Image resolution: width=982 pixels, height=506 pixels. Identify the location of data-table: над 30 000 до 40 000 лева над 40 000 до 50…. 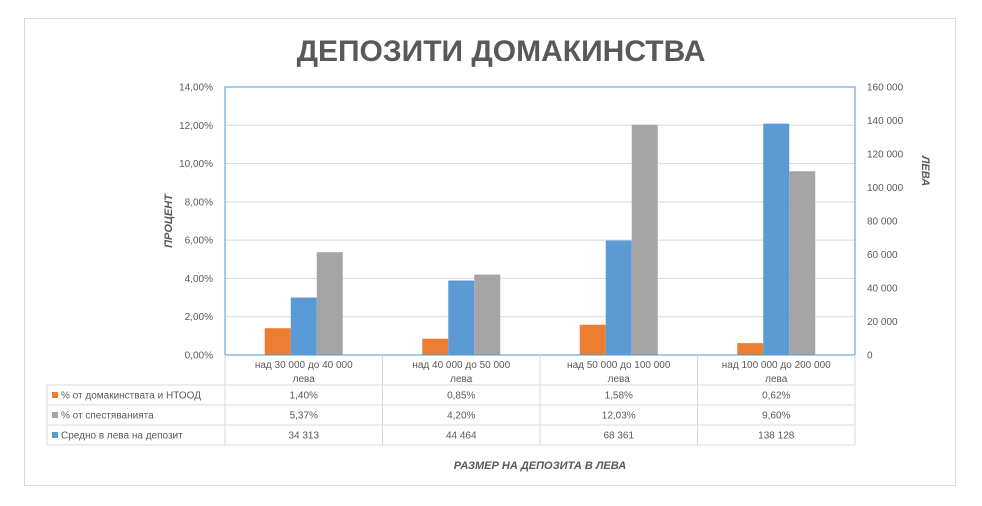
(451, 400).